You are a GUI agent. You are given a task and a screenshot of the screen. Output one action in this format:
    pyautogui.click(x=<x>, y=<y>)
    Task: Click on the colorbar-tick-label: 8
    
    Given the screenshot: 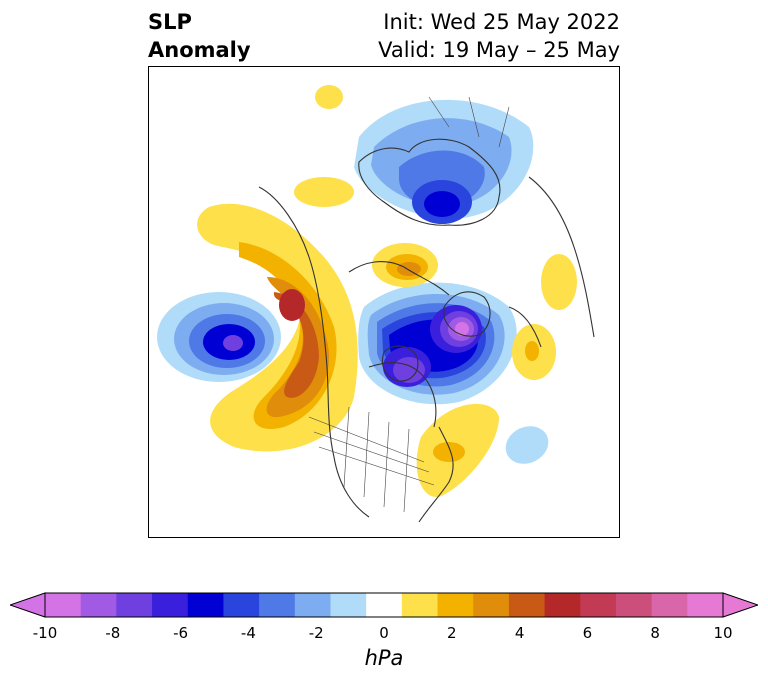 What is the action you would take?
    pyautogui.click(x=655, y=633)
    